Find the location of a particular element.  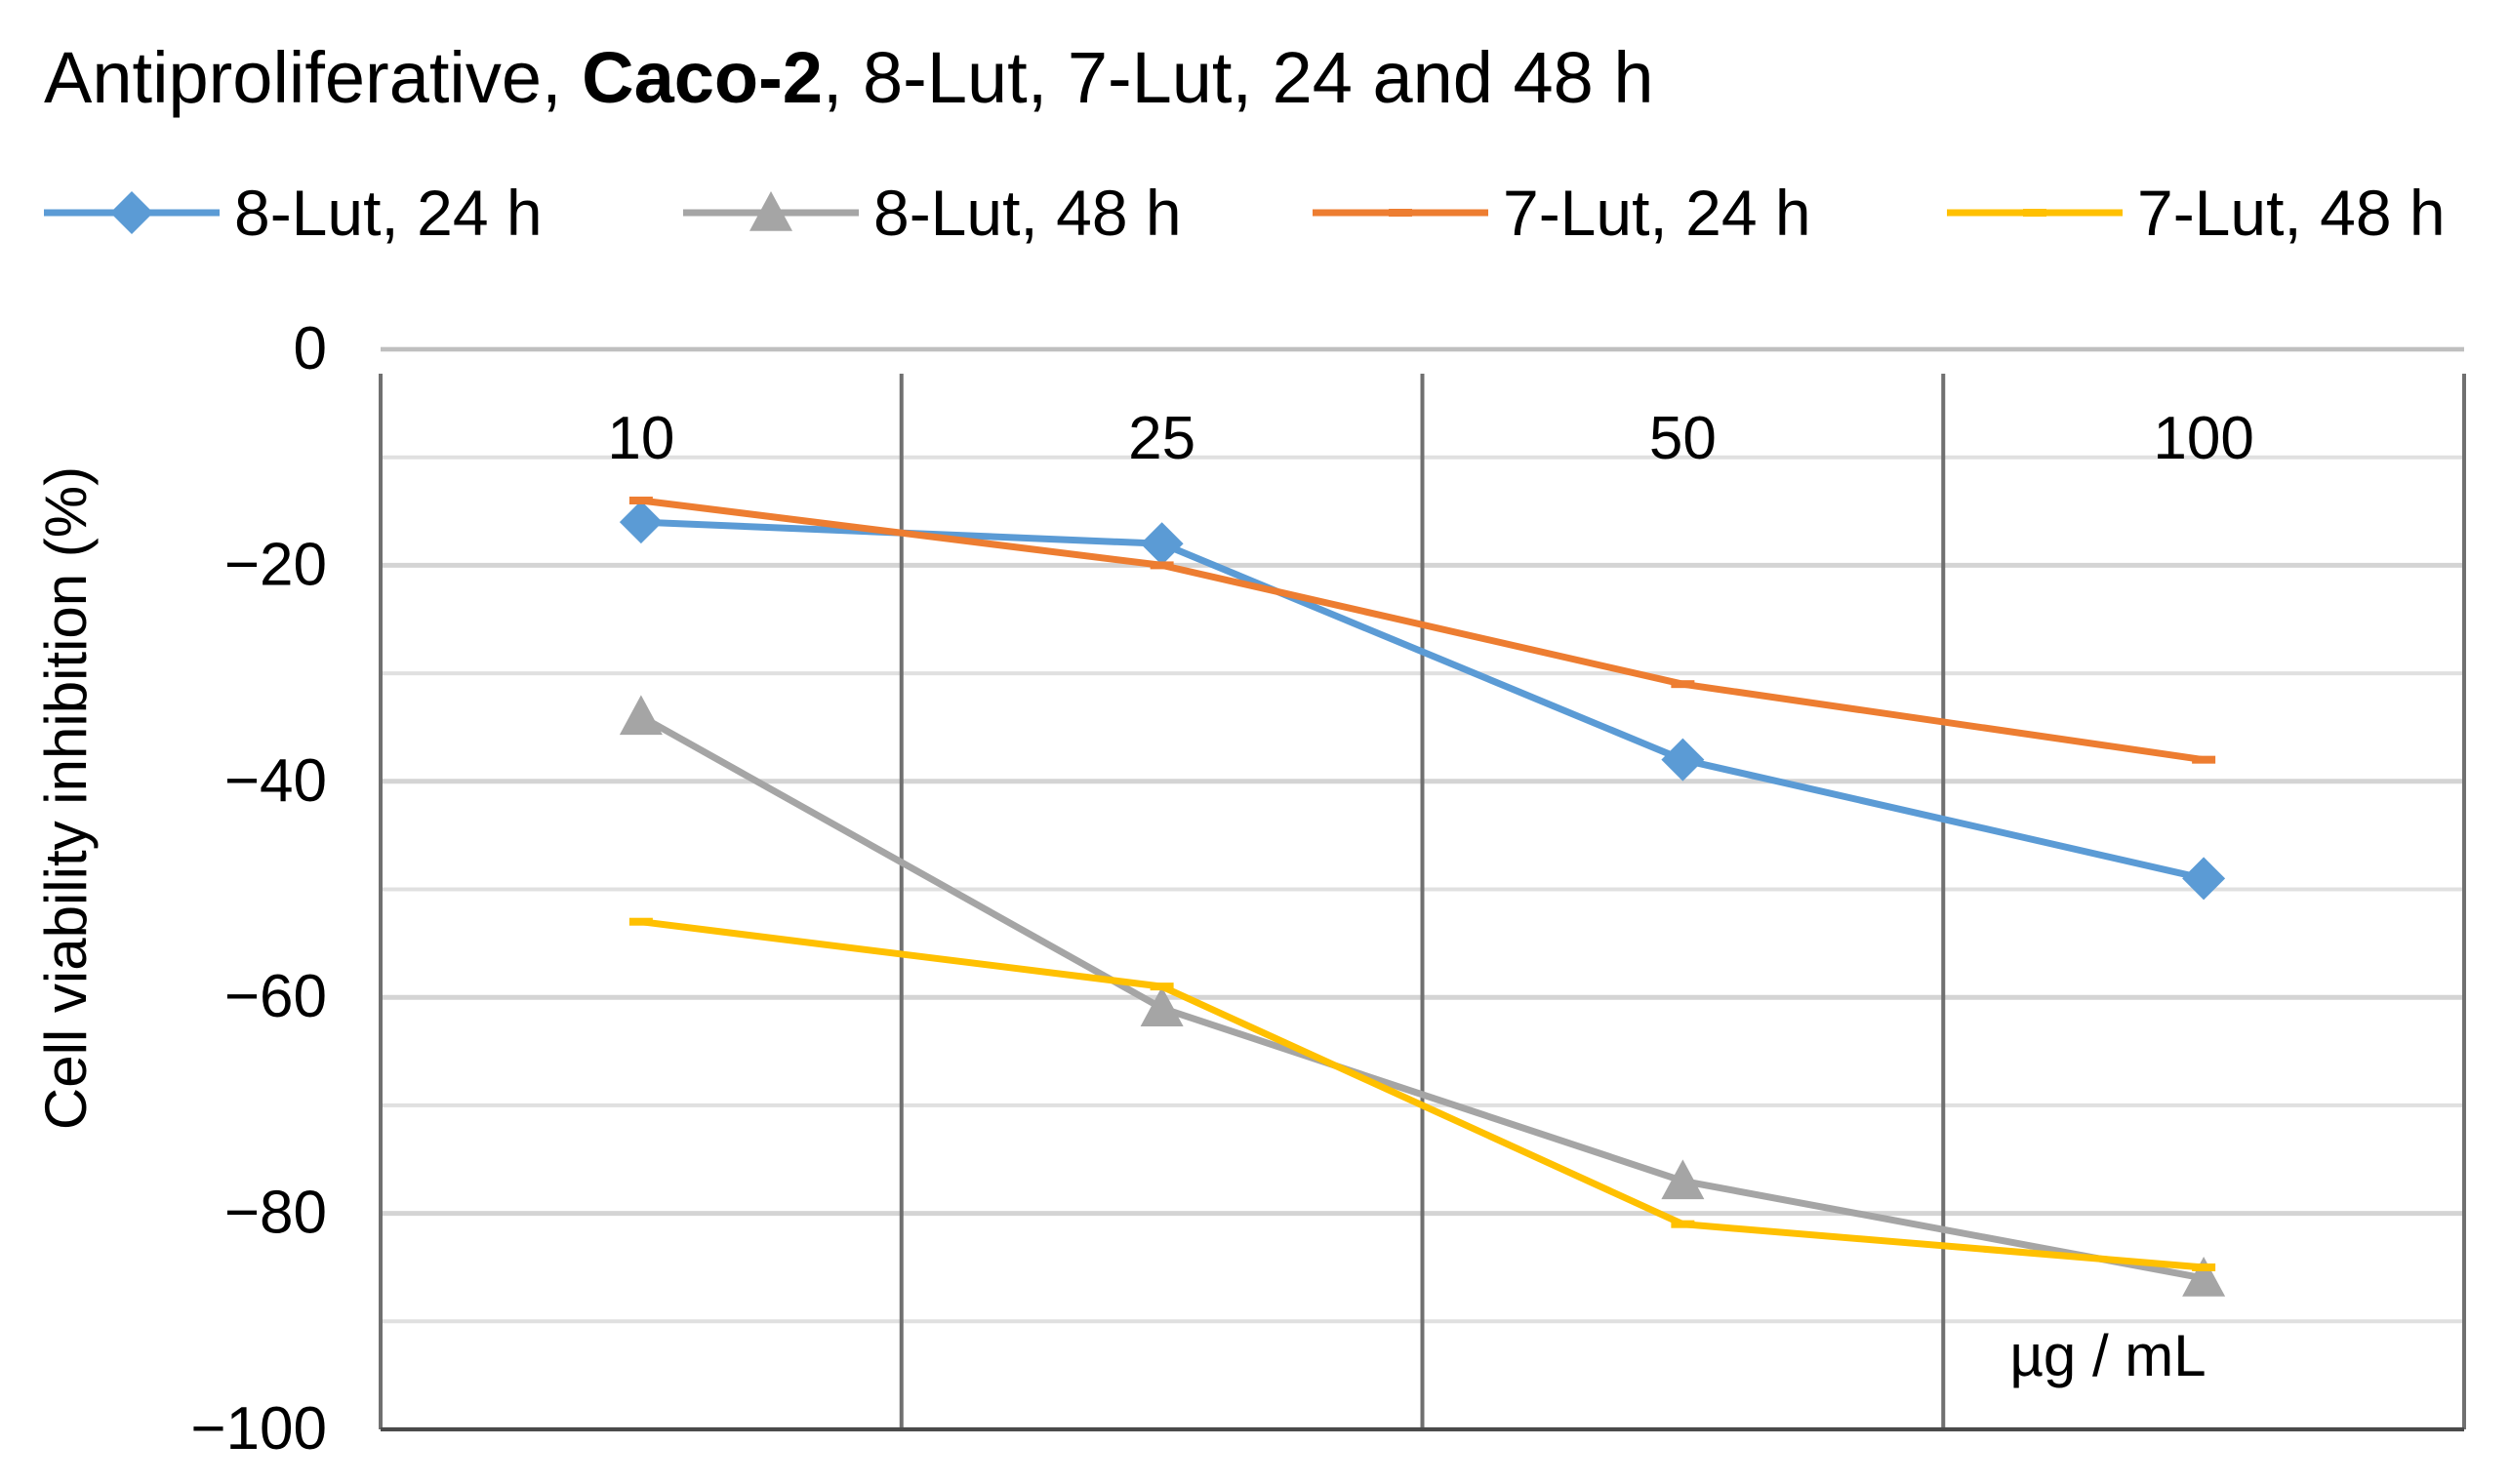

chart-title-prefix: Antiproliferative, is located at coordinates (313, 77).